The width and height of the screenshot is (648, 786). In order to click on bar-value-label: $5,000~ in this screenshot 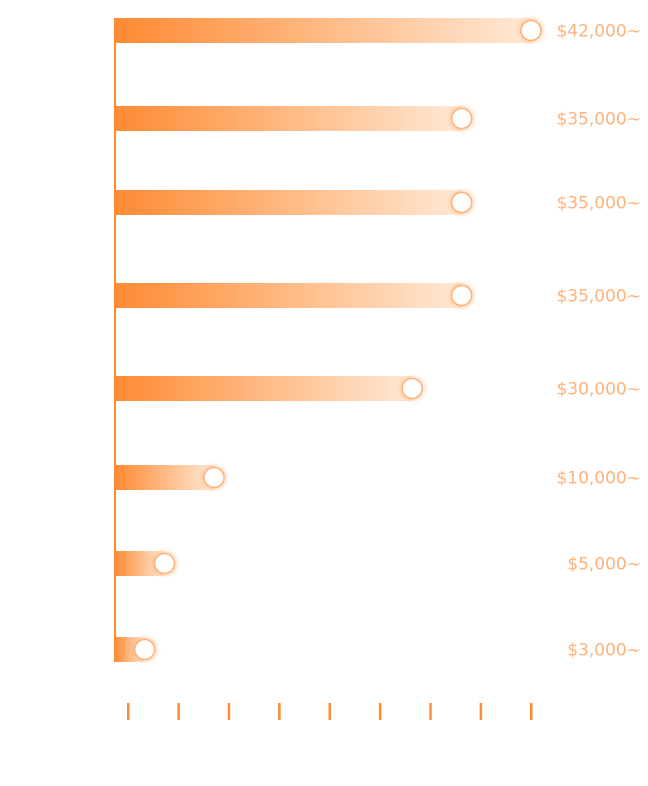, I will do `click(604, 565)`.